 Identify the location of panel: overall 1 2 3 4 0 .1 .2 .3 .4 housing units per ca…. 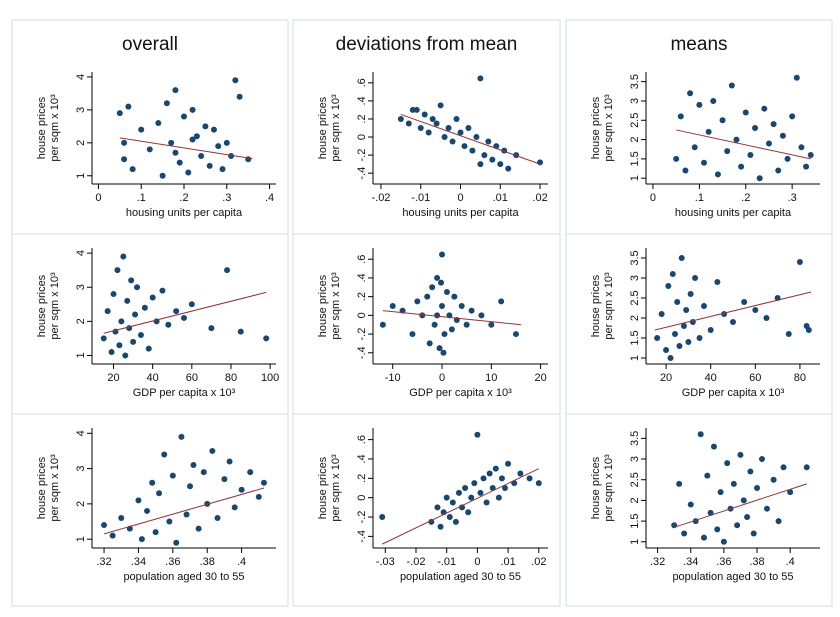
(156, 126).